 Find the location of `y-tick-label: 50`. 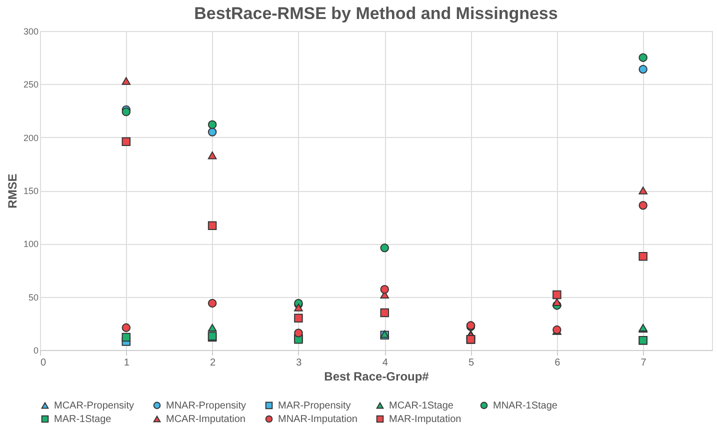

y-tick-label: 50 is located at coordinates (33, 297).